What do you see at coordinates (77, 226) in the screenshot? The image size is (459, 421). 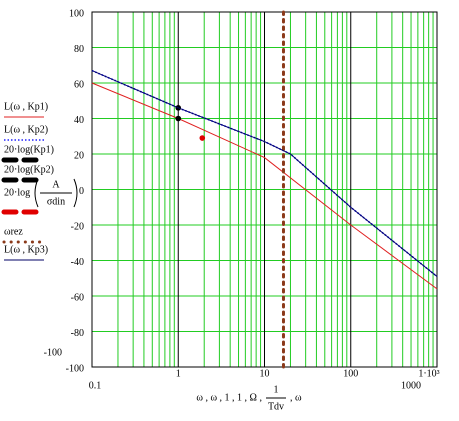 I see `y-tick-label: -20` at bounding box center [77, 226].